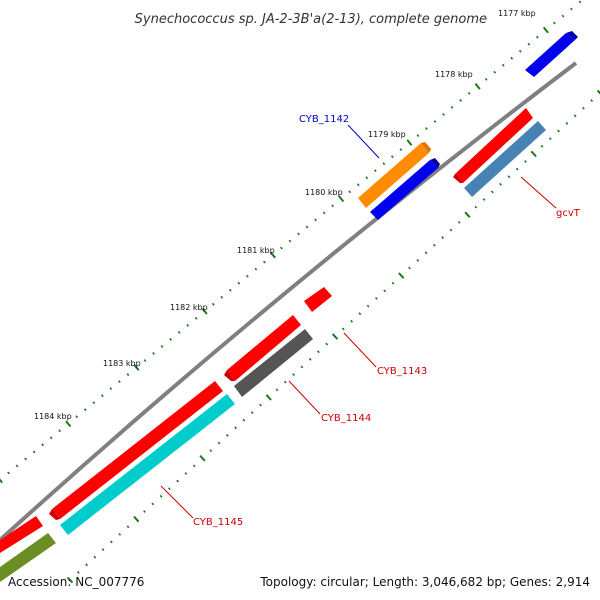  What do you see at coordinates (551, 54) in the screenshot?
I see `gene-blue-top` at bounding box center [551, 54].